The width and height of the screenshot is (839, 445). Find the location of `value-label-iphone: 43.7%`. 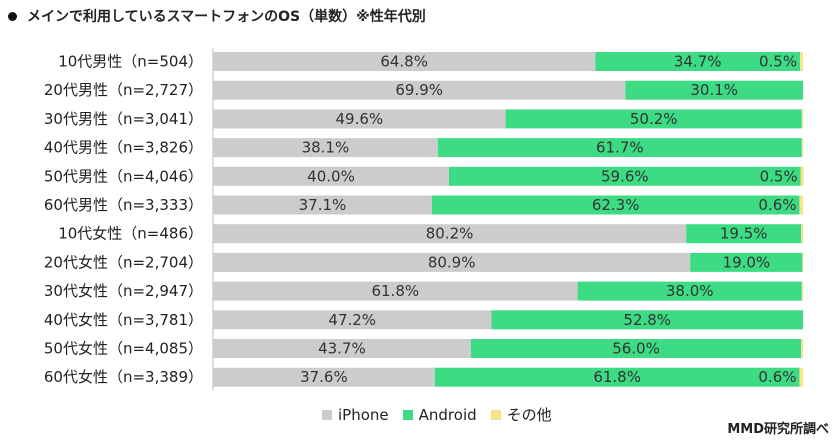

value-label-iphone: 43.7% is located at coordinates (342, 349).